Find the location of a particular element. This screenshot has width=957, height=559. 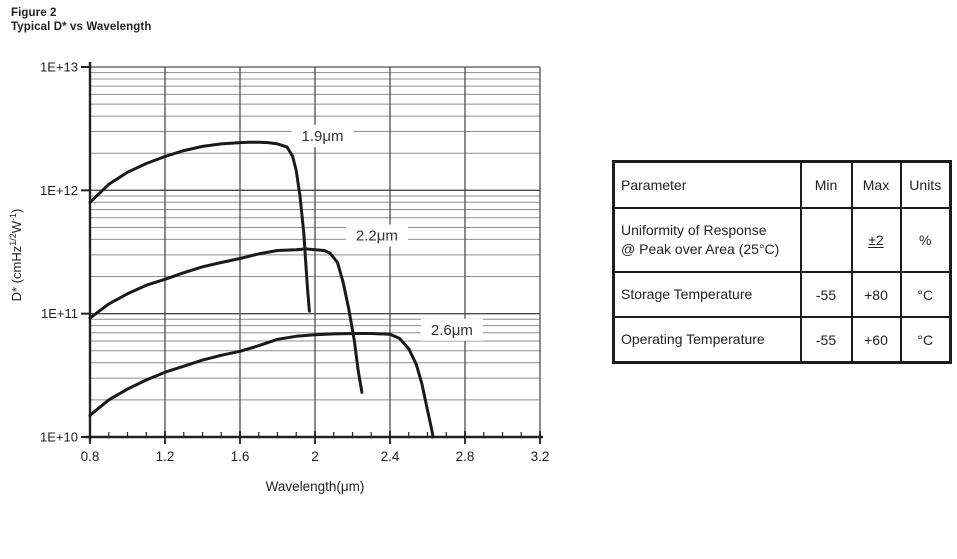

x-tick-label: 0.8 is located at coordinates (90, 456).